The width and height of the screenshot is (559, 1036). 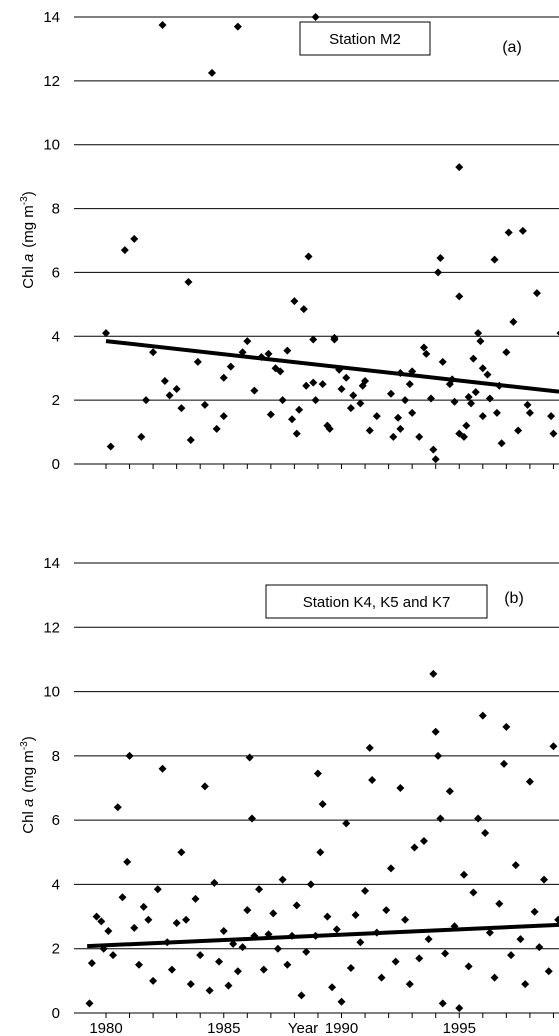 I want to click on station-label-box, so click(x=365, y=38).